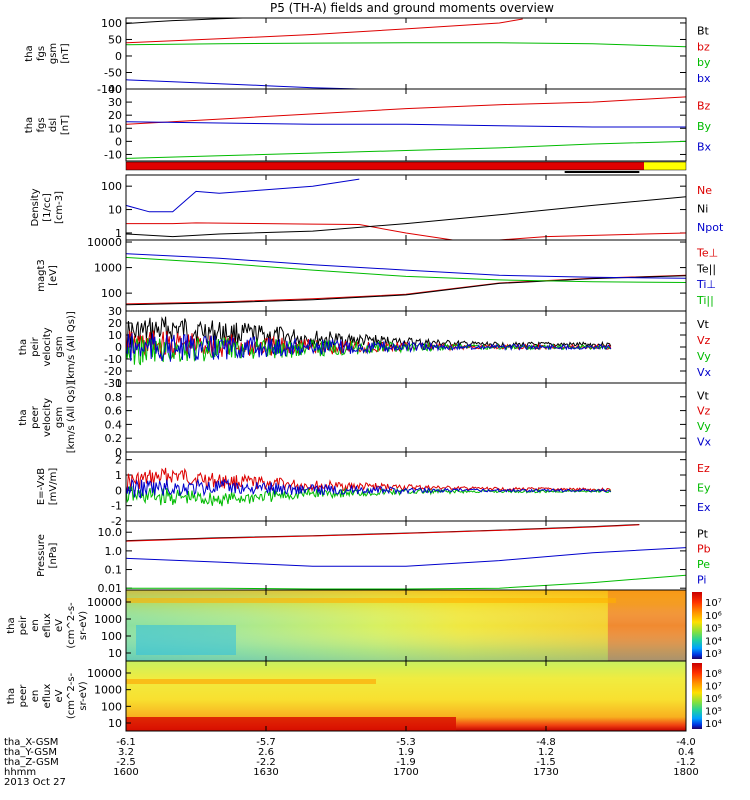  Describe the element at coordinates (116, 506) in the screenshot. I see `y-tick-label: -1` at that location.